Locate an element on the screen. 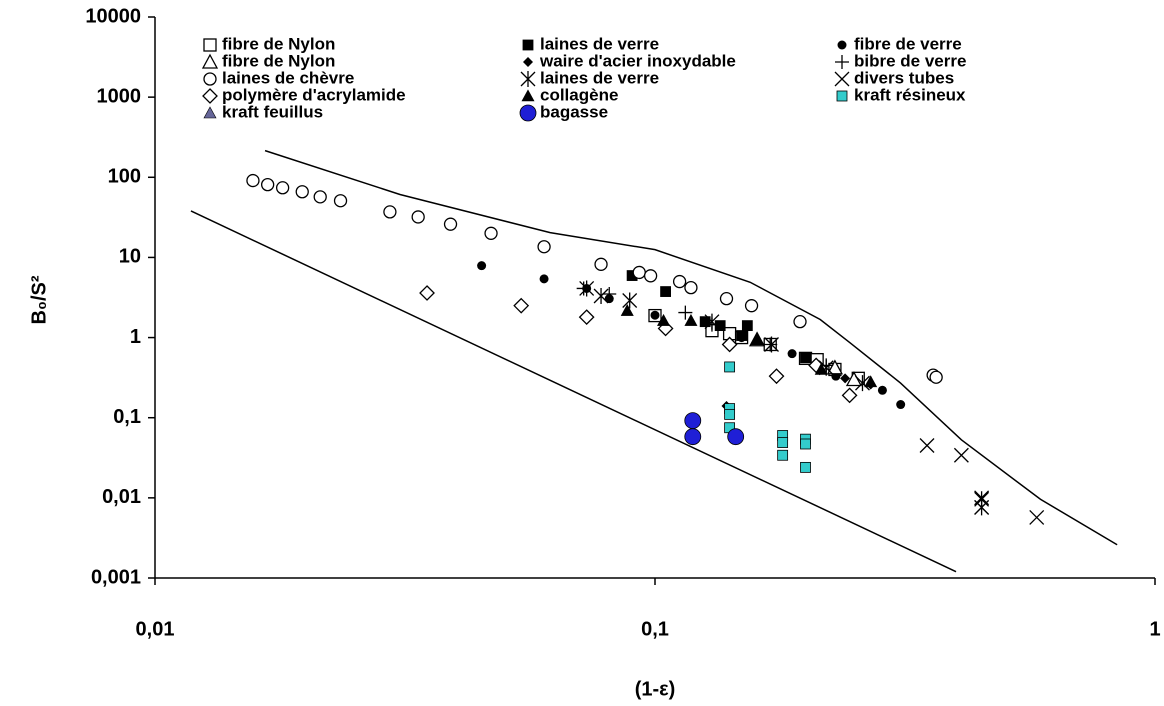 This screenshot has width=1164, height=706. legend-label: divers tubes is located at coordinates (904, 77).